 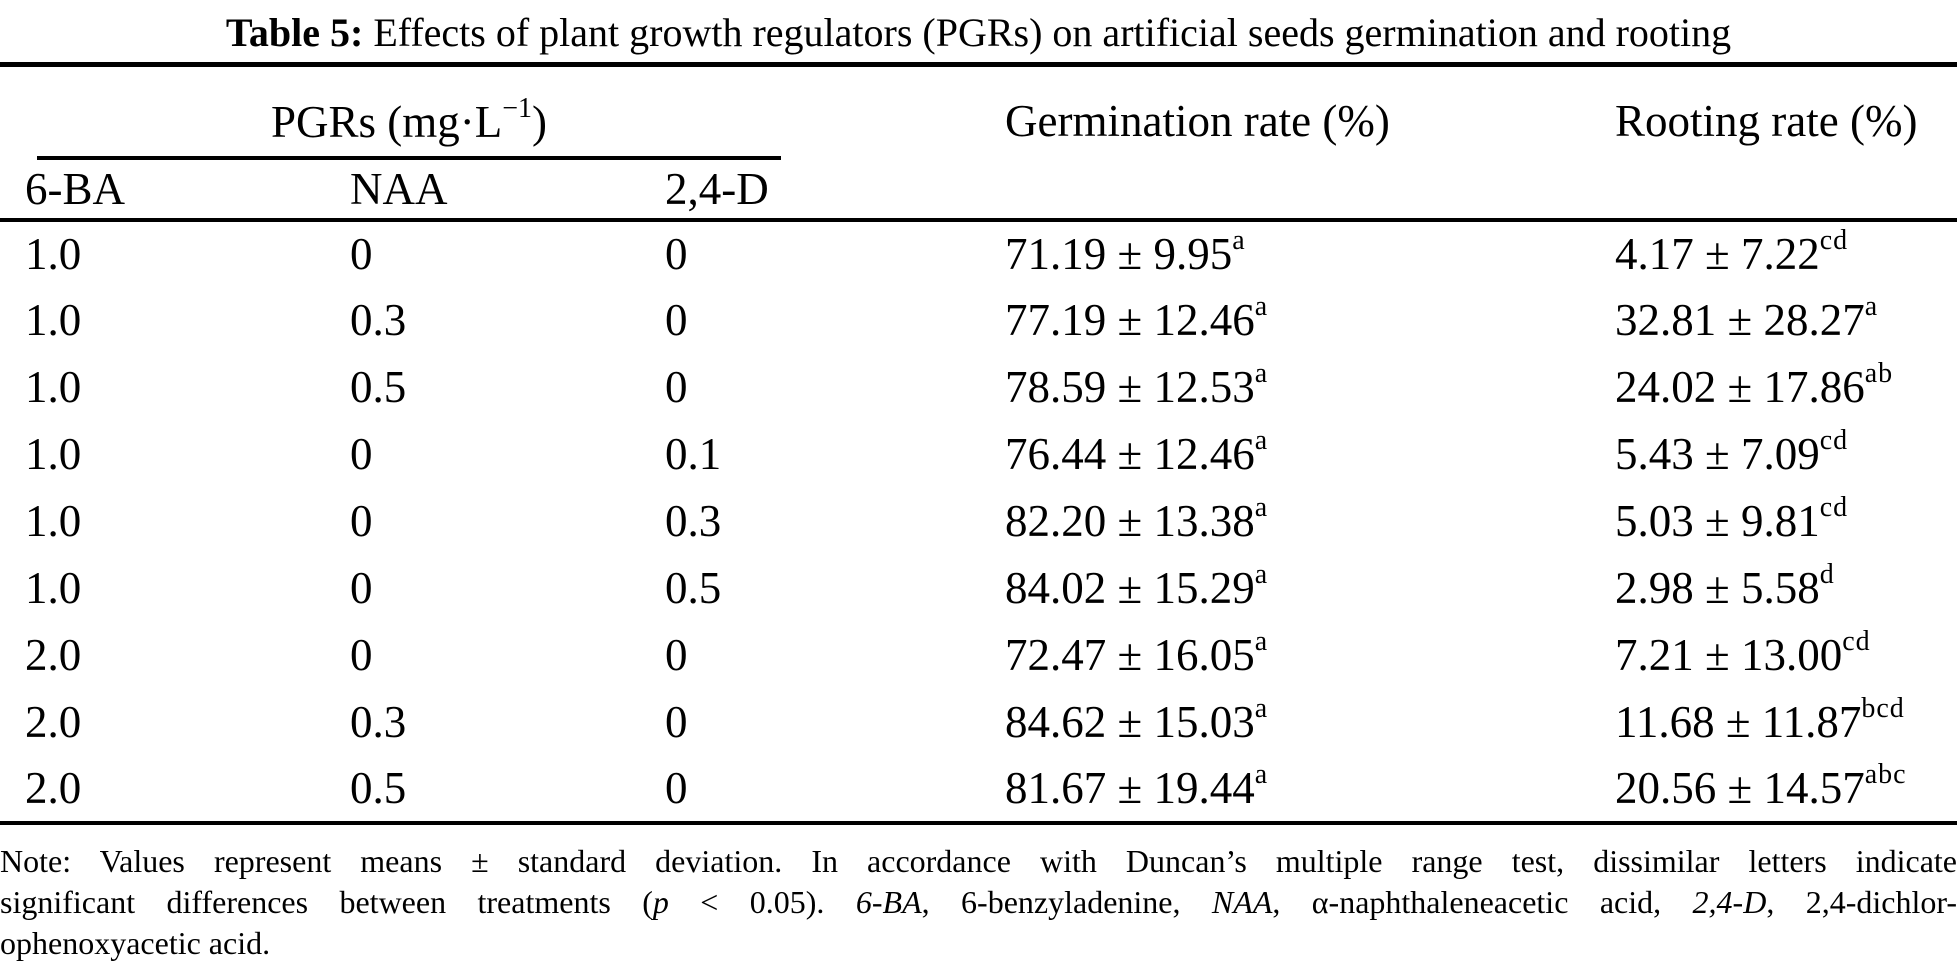 What do you see at coordinates (1740, 320) in the screenshot?
I see `rooting-value: 32.81 ± 28.27` at bounding box center [1740, 320].